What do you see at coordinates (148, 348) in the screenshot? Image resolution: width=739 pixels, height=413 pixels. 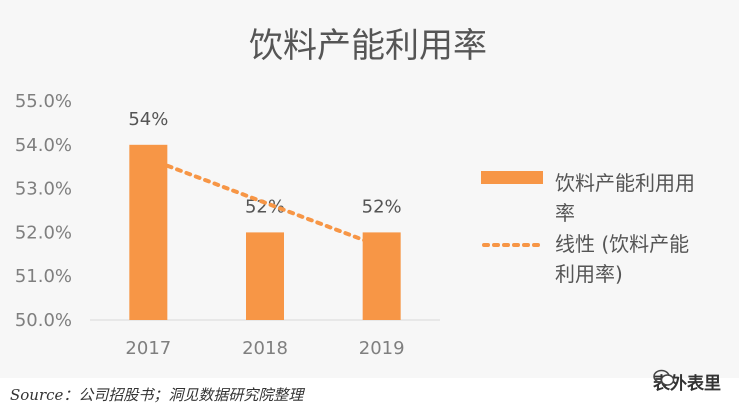 I see `x-tick-label: 2017` at bounding box center [148, 348].